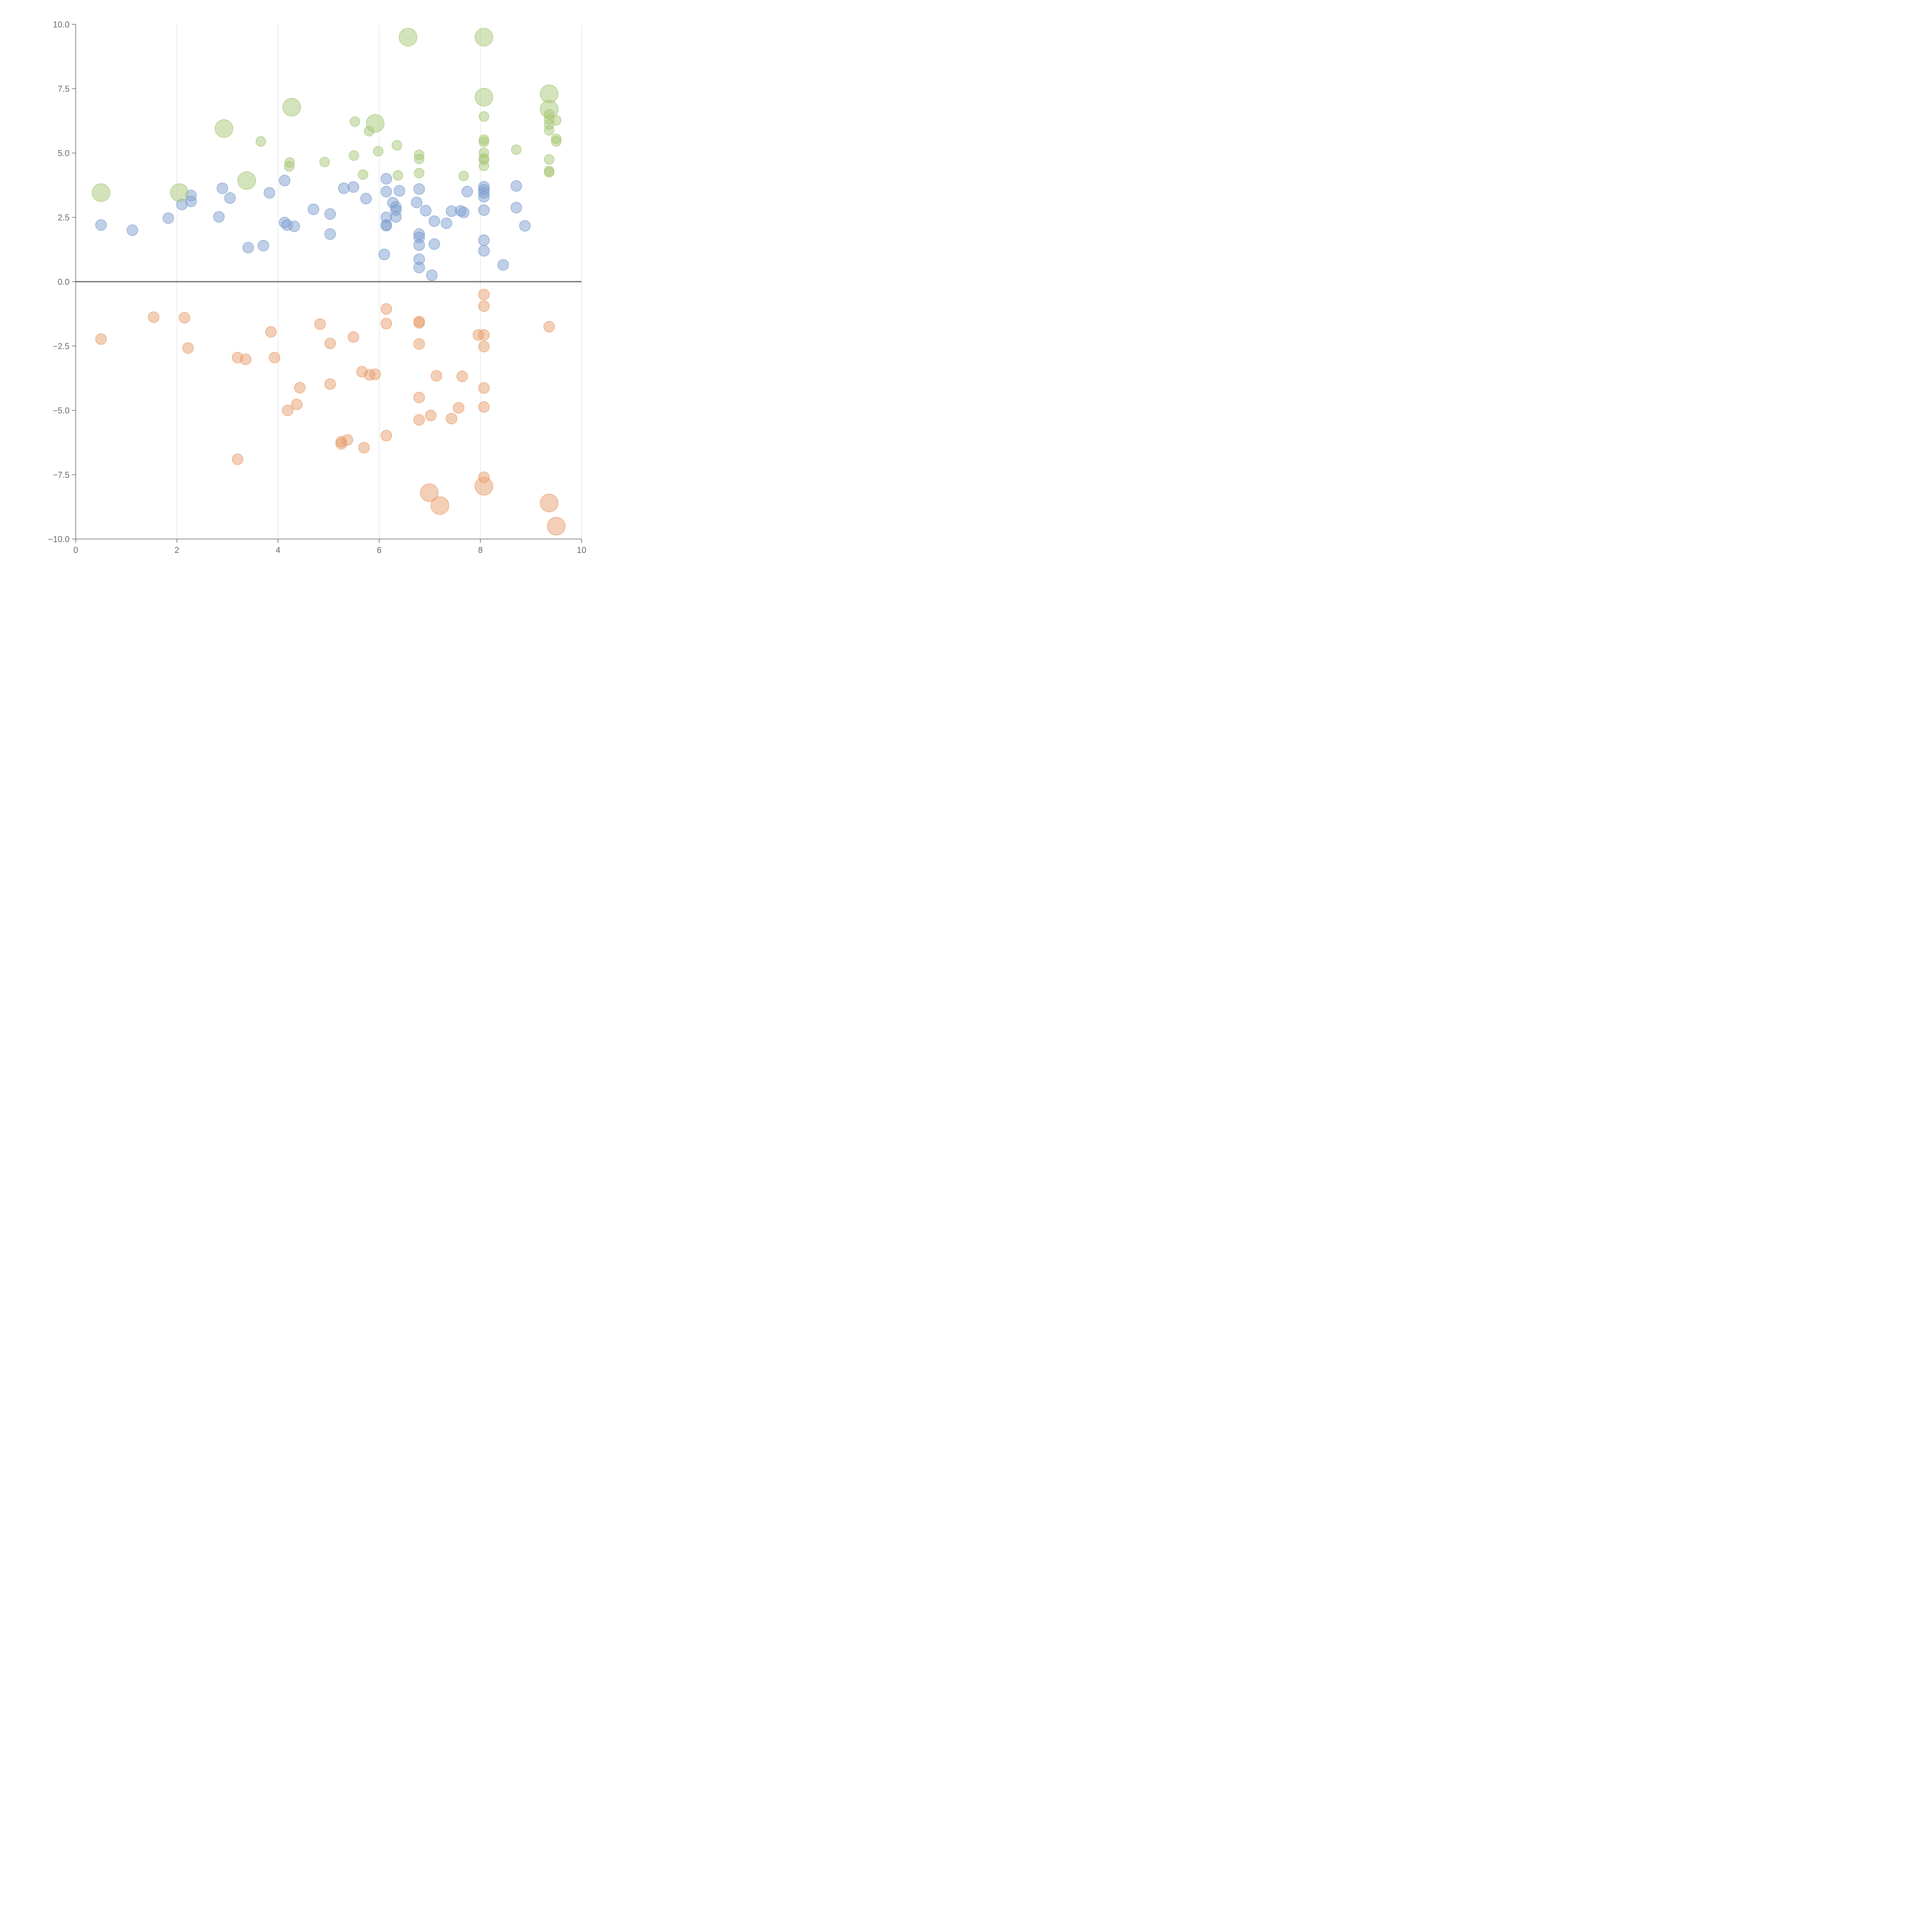  I want to click on y-axis-ticks: −10.0 −7.5 −5.0 −2.5 0.0 2.5 5.0 7.5 10.0, so click(62, 282).